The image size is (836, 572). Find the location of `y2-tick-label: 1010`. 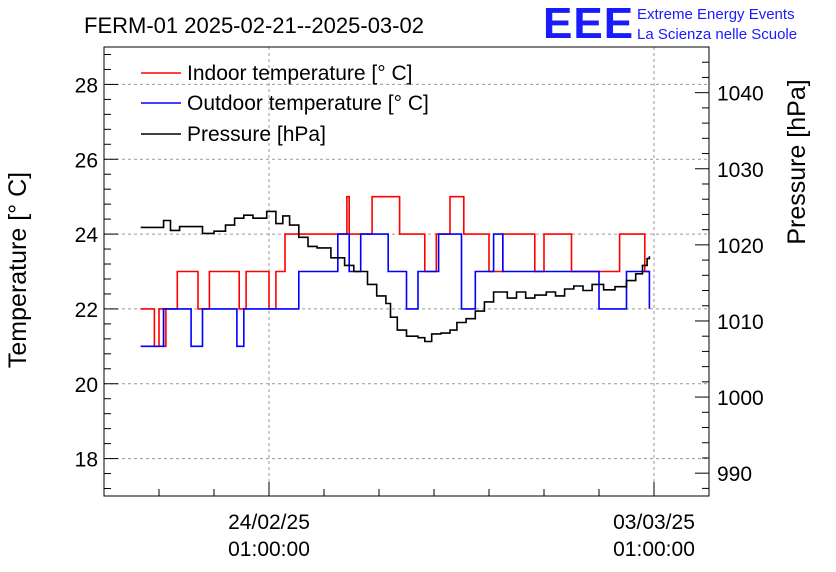

y2-tick-label: 1010 is located at coordinates (740, 322).